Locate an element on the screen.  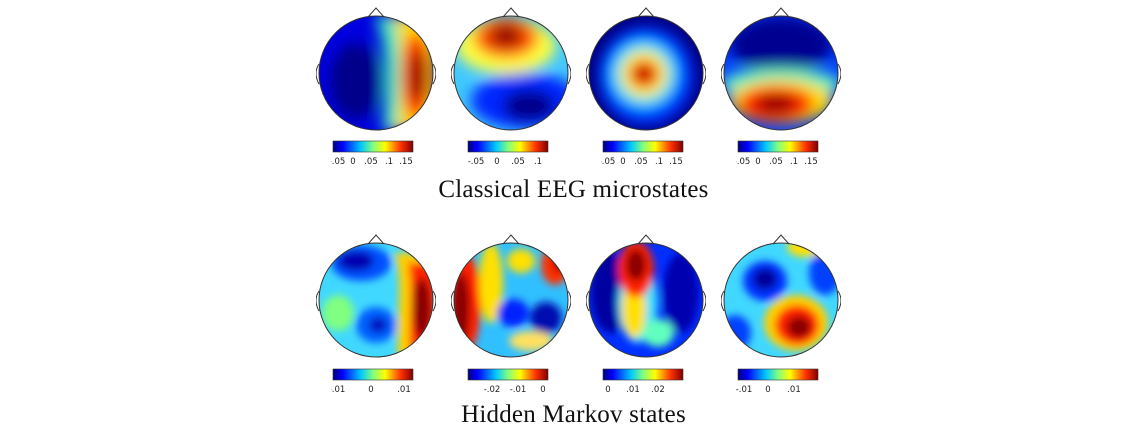
colorbar-classical-2: -.05 0 .05 .1 is located at coordinates (508, 153).